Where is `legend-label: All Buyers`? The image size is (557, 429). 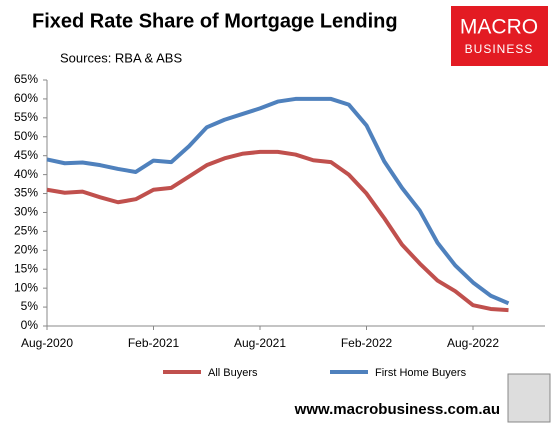
legend-label: All Buyers is located at coordinates (233, 373).